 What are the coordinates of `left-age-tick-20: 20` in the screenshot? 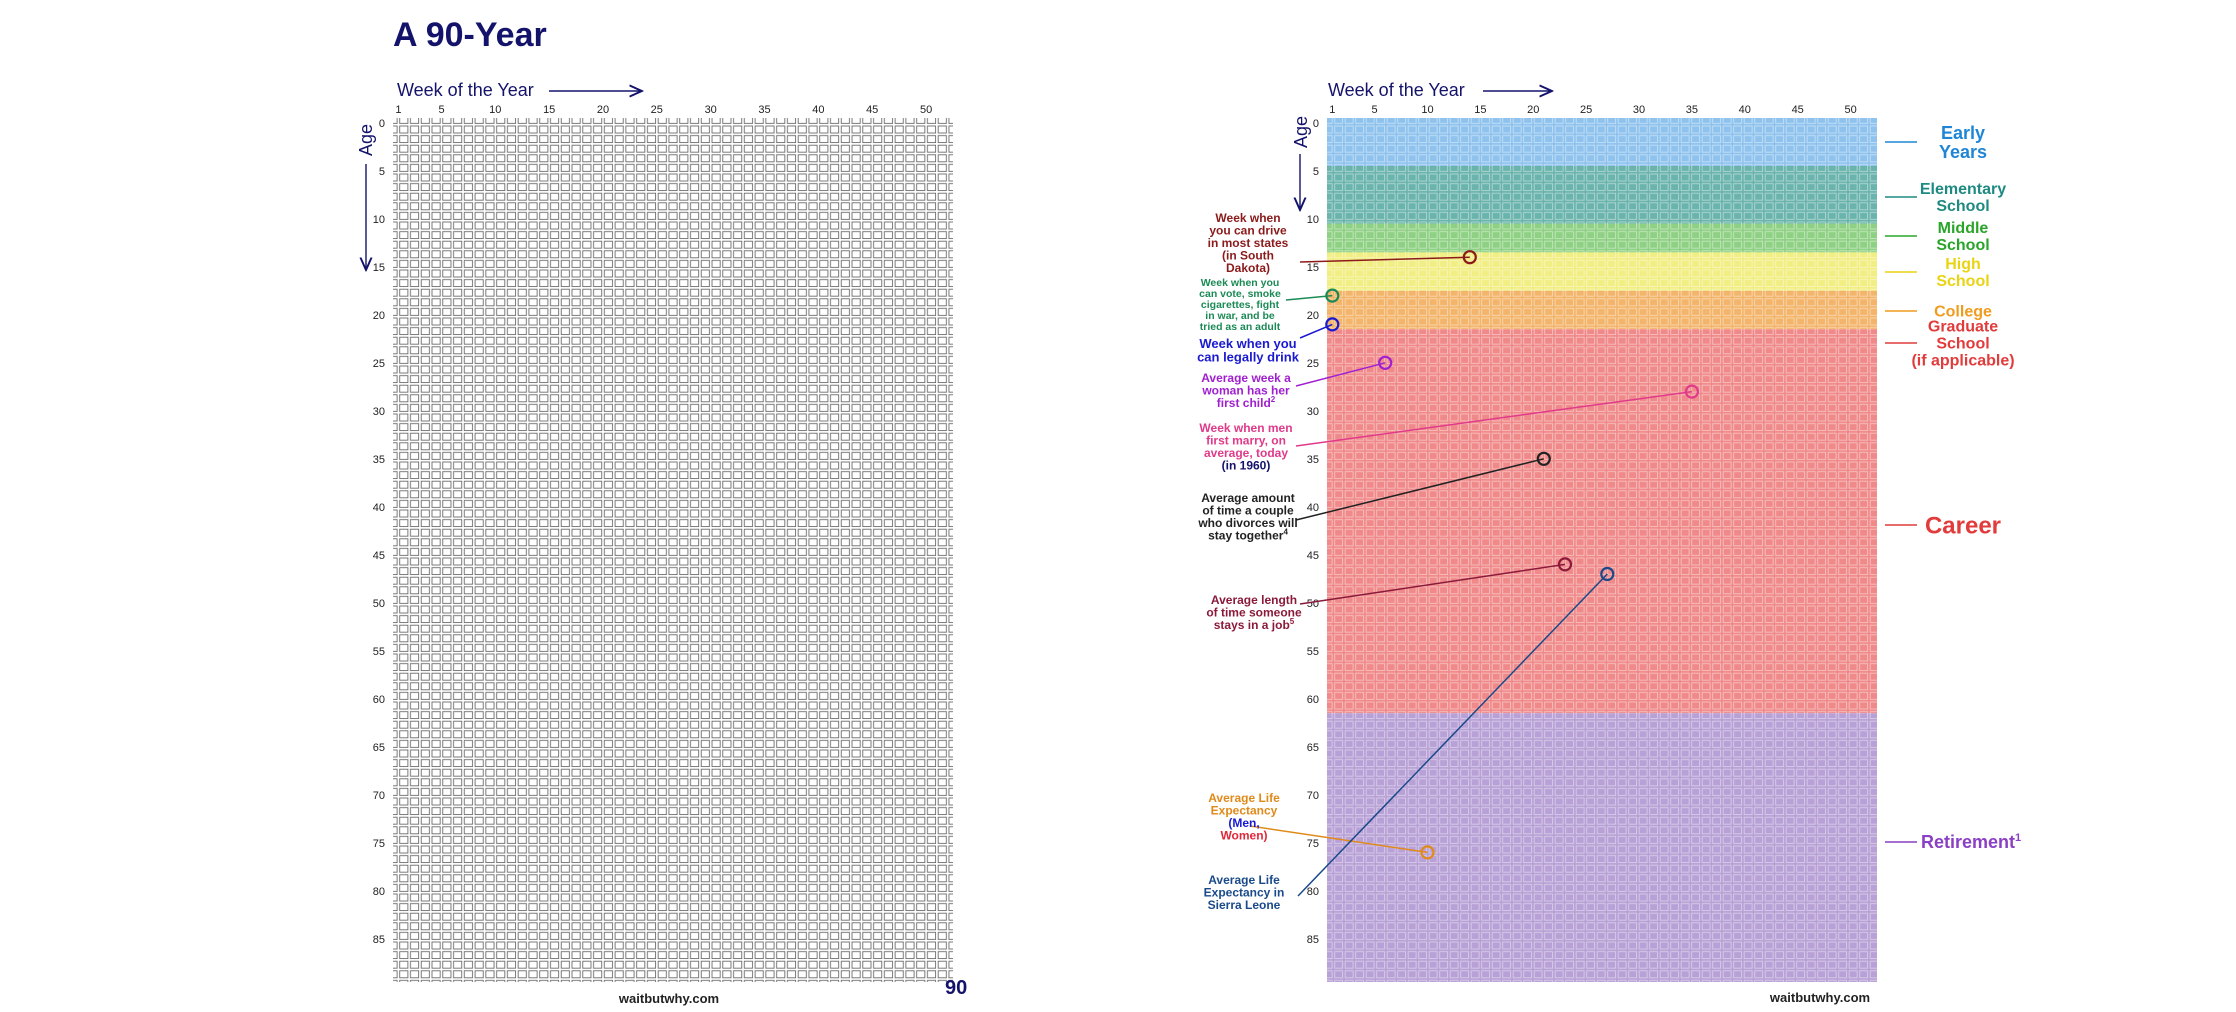 It's located at (379, 316).